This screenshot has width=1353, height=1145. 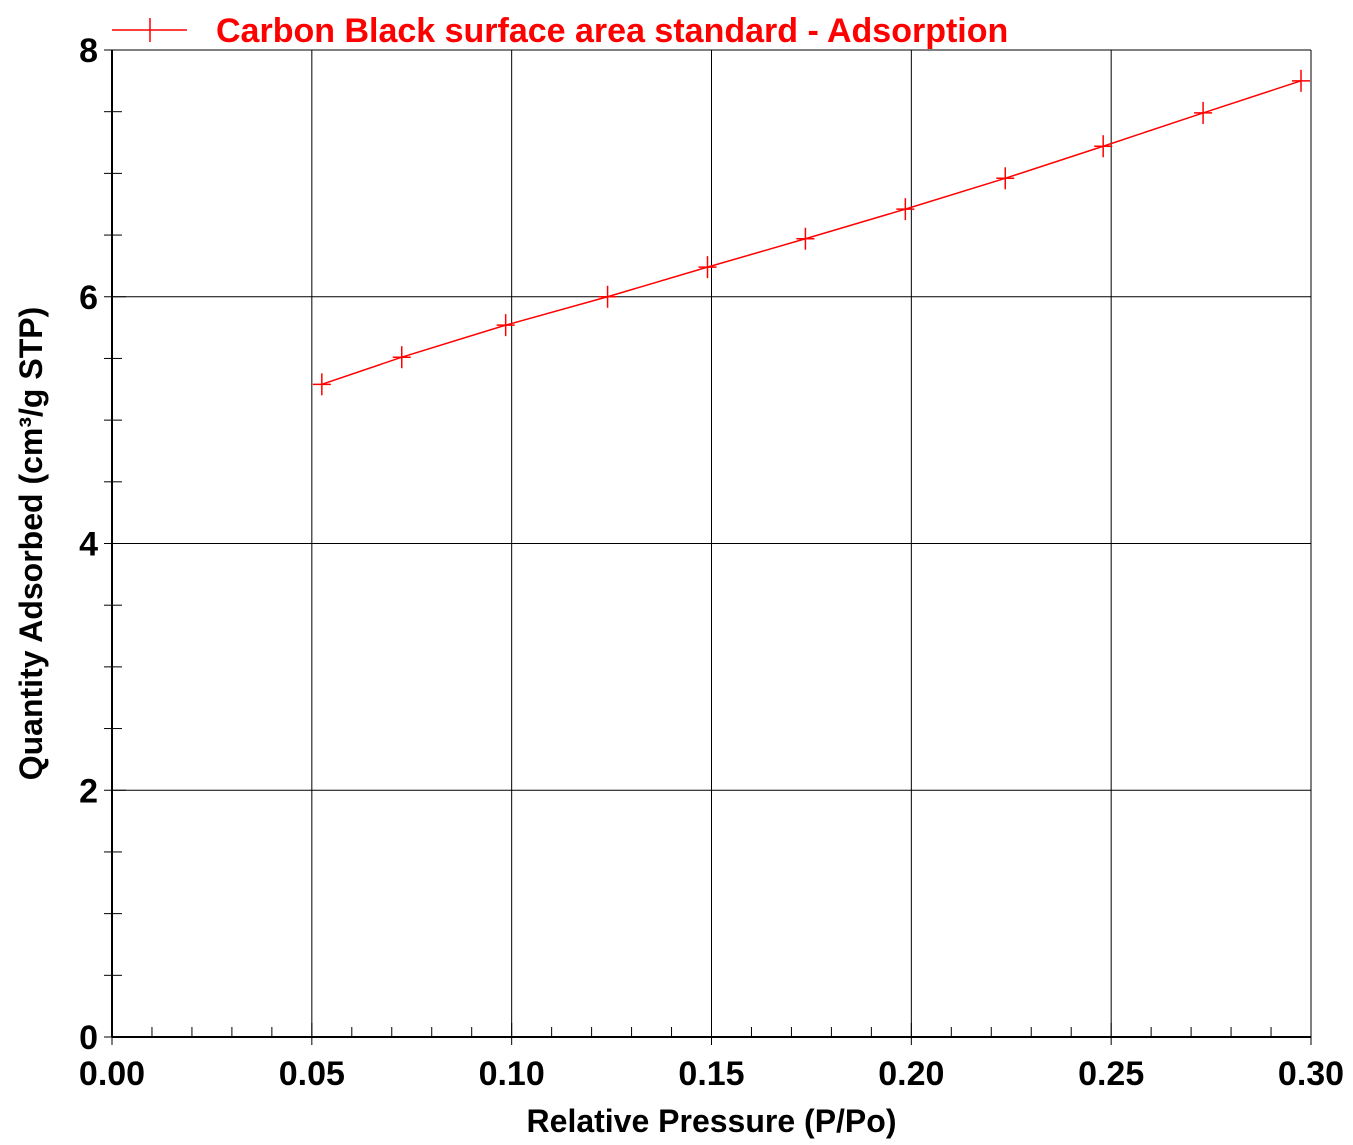 What do you see at coordinates (911, 1074) in the screenshot?
I see `x-tick-label: 0.20` at bounding box center [911, 1074].